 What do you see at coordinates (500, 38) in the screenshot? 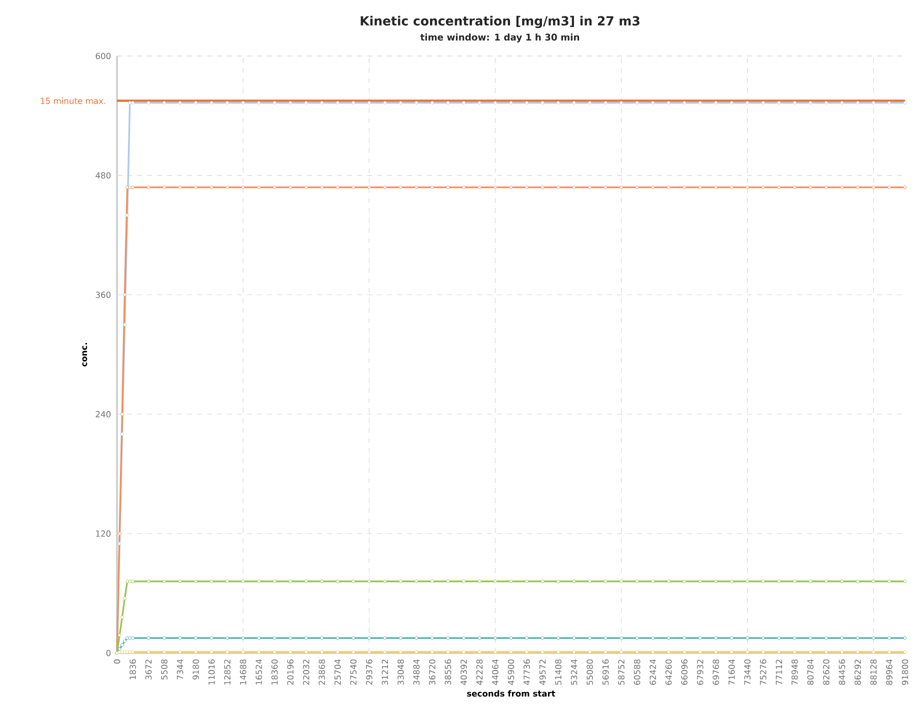
I see `chart-subtitle: time window: 1 day 1 h 30 min` at bounding box center [500, 38].